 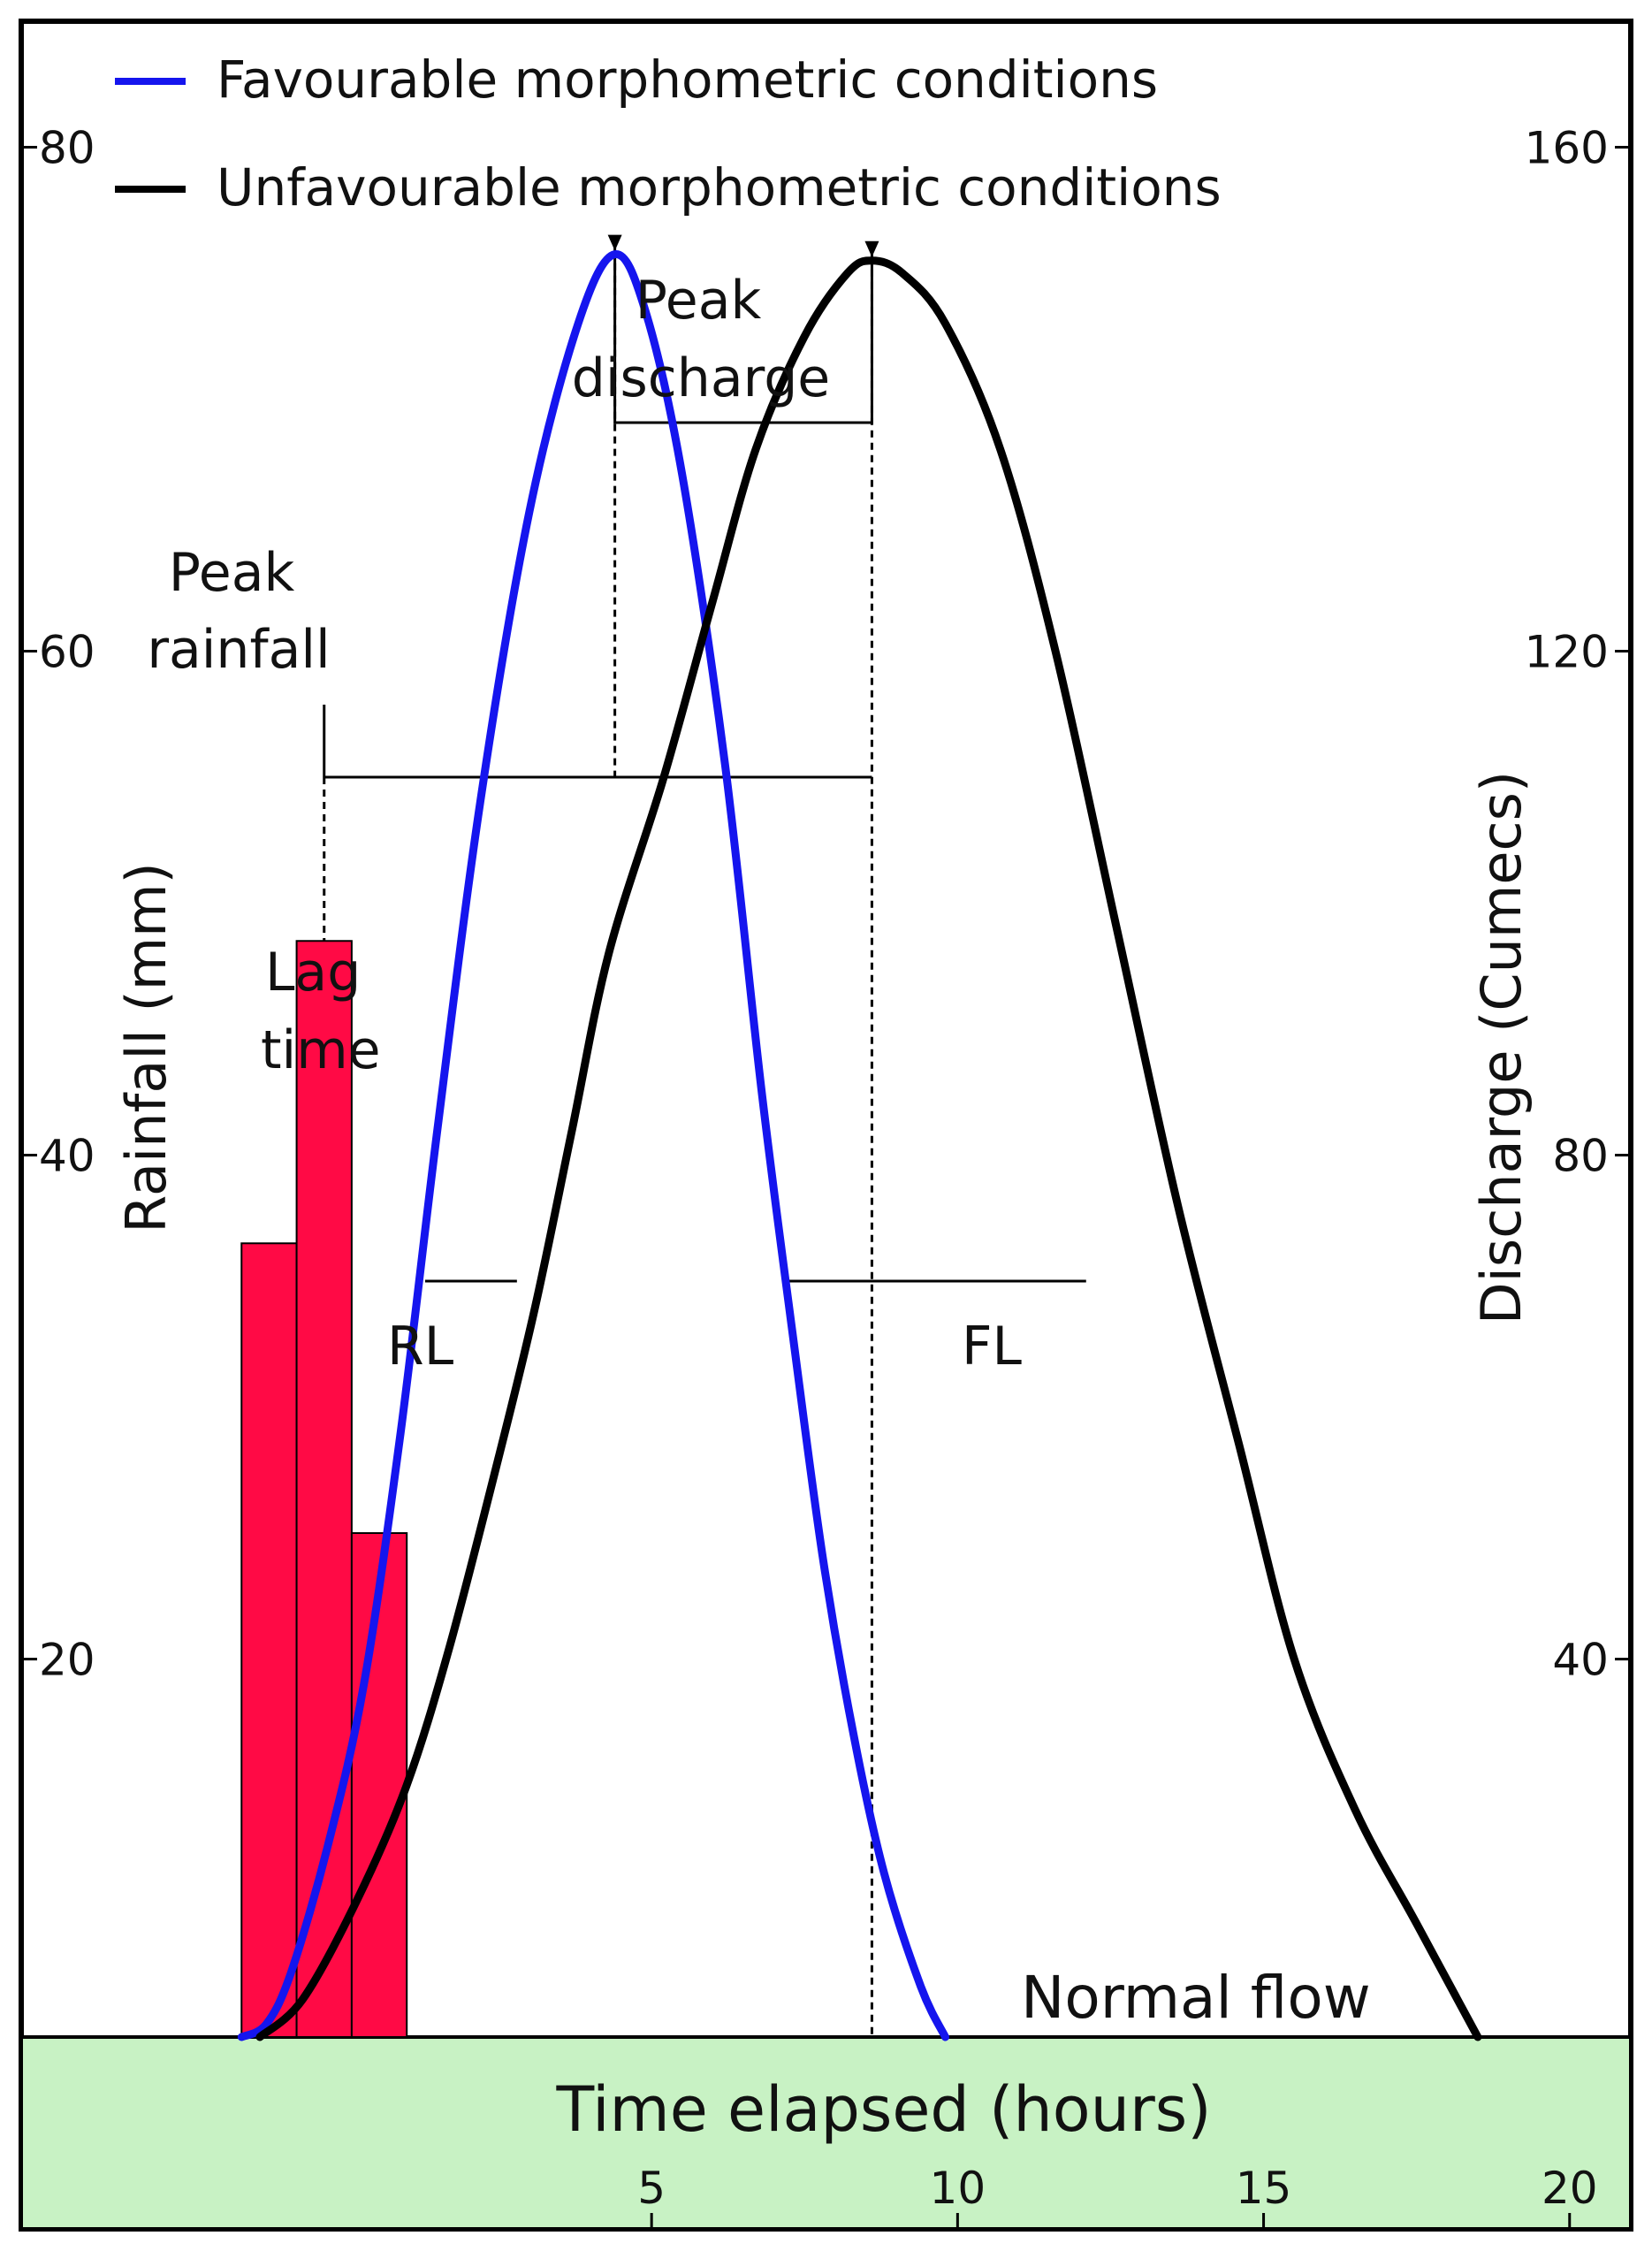 What do you see at coordinates (421, 1346) in the screenshot?
I see `rl-label: RL` at bounding box center [421, 1346].